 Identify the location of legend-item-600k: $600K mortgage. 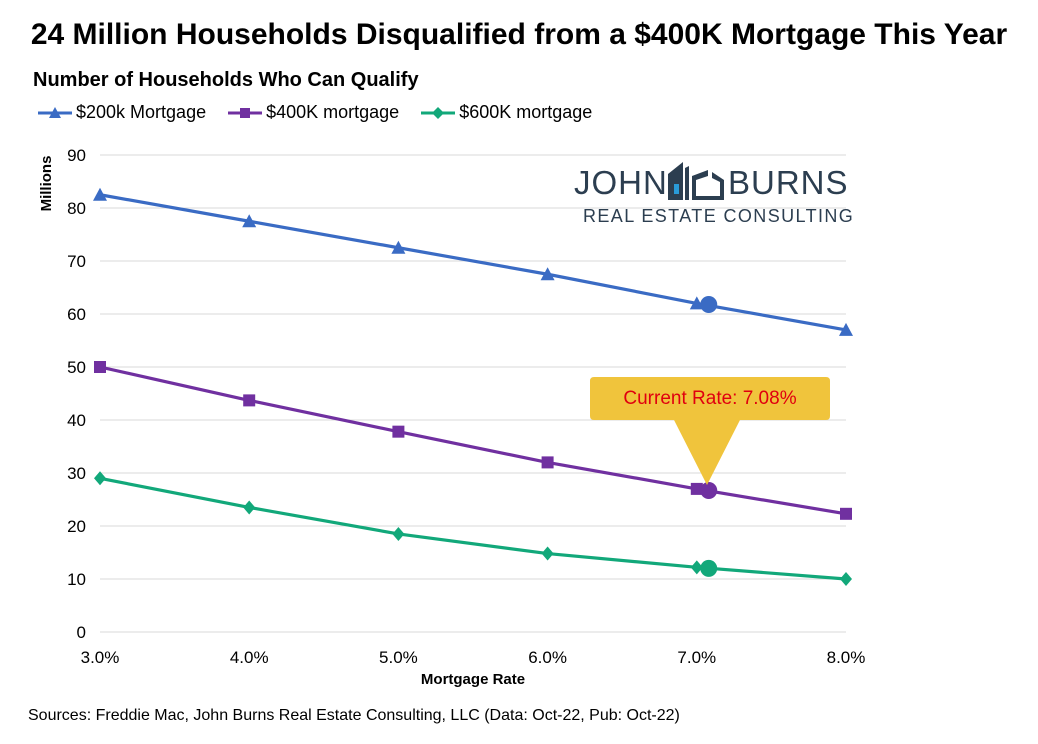
(506, 112).